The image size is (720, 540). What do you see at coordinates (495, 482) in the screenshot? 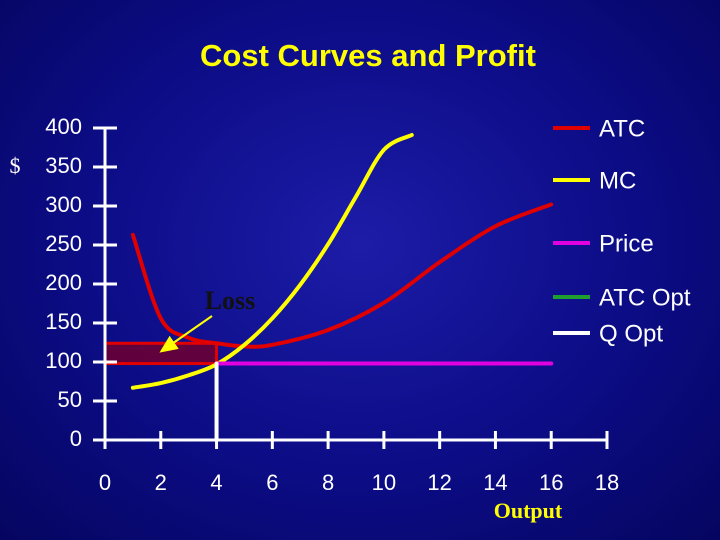
I see `x-tick-label: 14` at bounding box center [495, 482].